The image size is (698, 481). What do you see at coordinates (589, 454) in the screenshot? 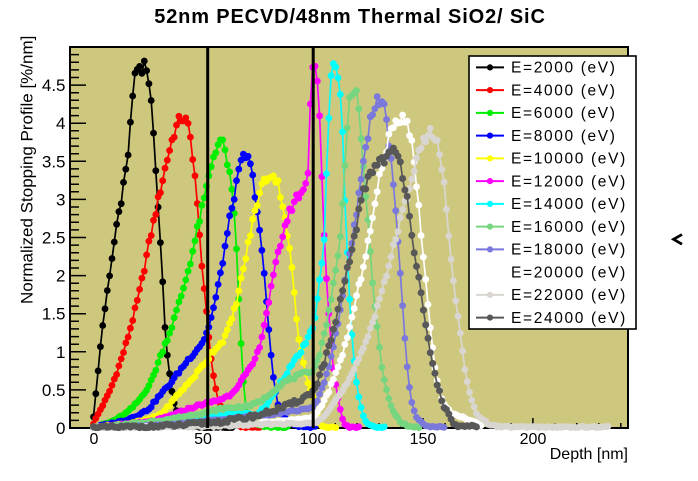
I see `svg-text: Depth [nm]` at bounding box center [589, 454].